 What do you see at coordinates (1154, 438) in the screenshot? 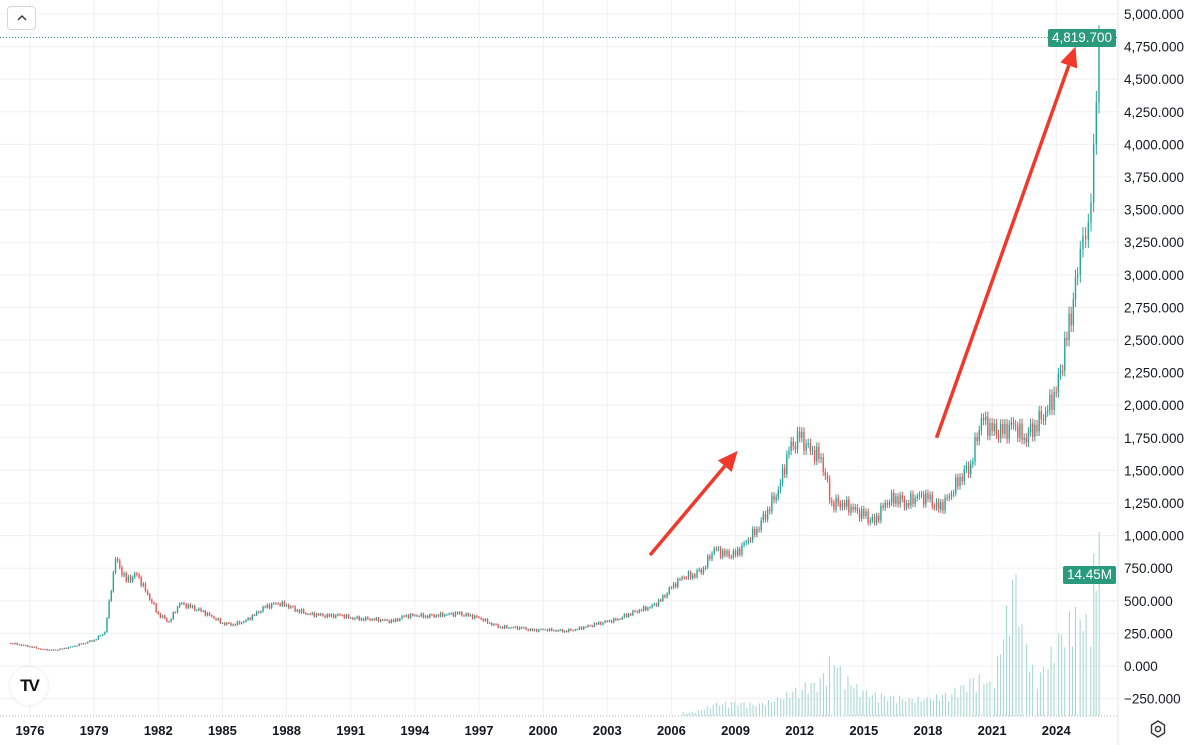
I see `y-tick-label: 1,750.000` at bounding box center [1154, 438].